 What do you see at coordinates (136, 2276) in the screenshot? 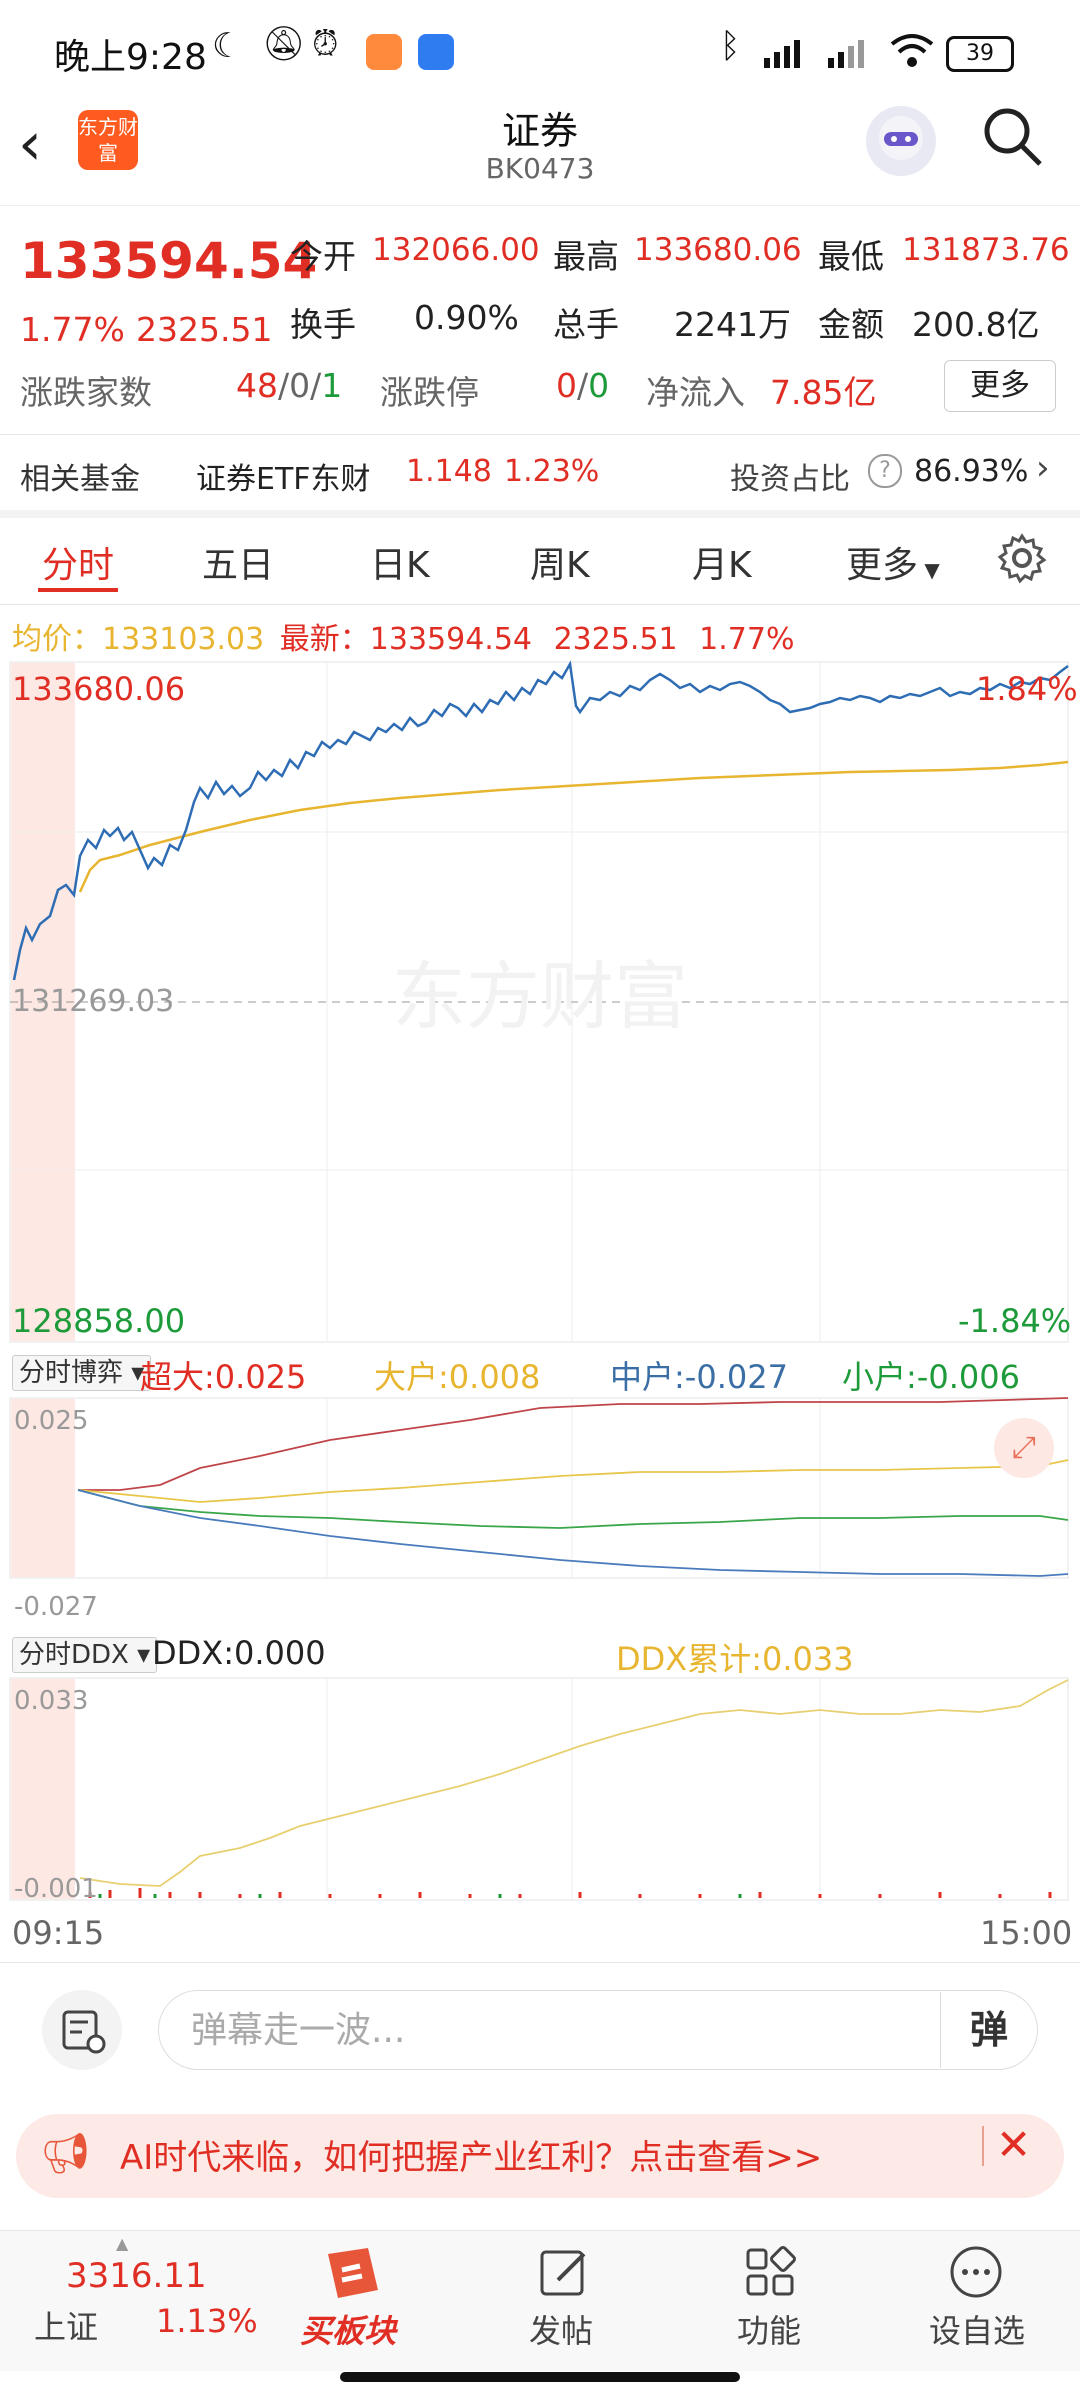
I see `index-value: 3316.11` at bounding box center [136, 2276].